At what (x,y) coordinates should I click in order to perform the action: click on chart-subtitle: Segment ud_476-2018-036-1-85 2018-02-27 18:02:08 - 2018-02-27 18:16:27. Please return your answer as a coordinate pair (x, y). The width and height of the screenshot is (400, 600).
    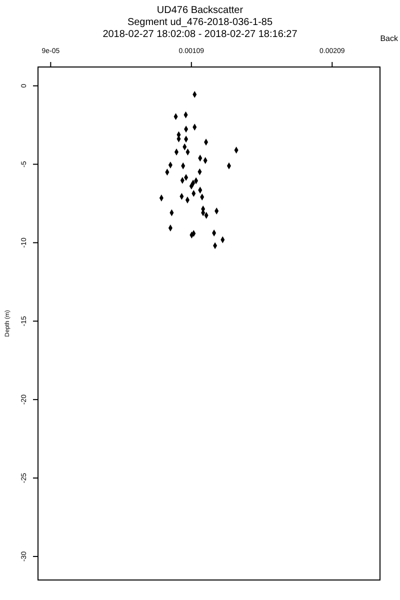
    Looking at the image, I should click on (200, 28).